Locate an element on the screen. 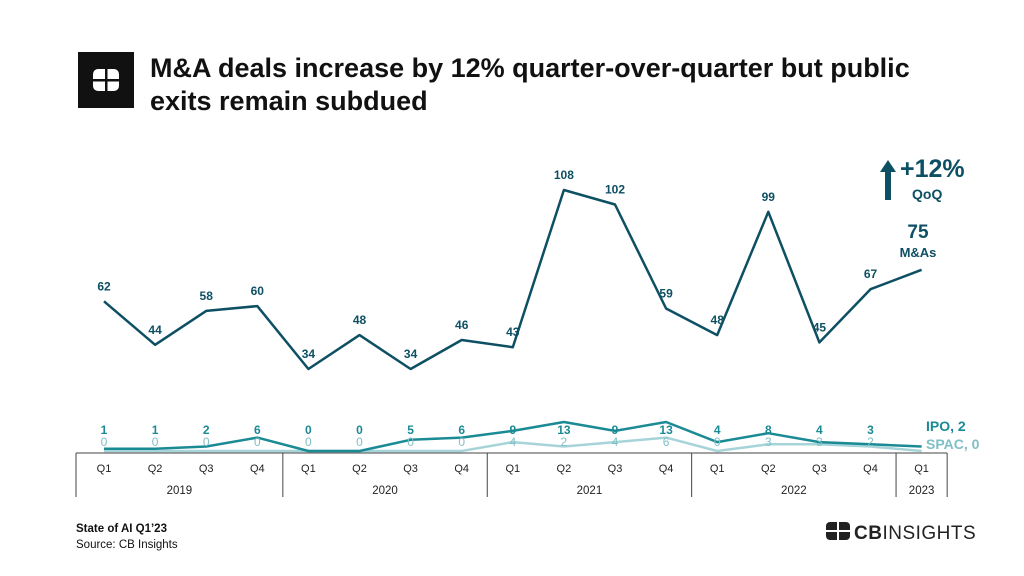 The width and height of the screenshot is (1024, 576). mna-data-label: 58 is located at coordinates (207, 296).